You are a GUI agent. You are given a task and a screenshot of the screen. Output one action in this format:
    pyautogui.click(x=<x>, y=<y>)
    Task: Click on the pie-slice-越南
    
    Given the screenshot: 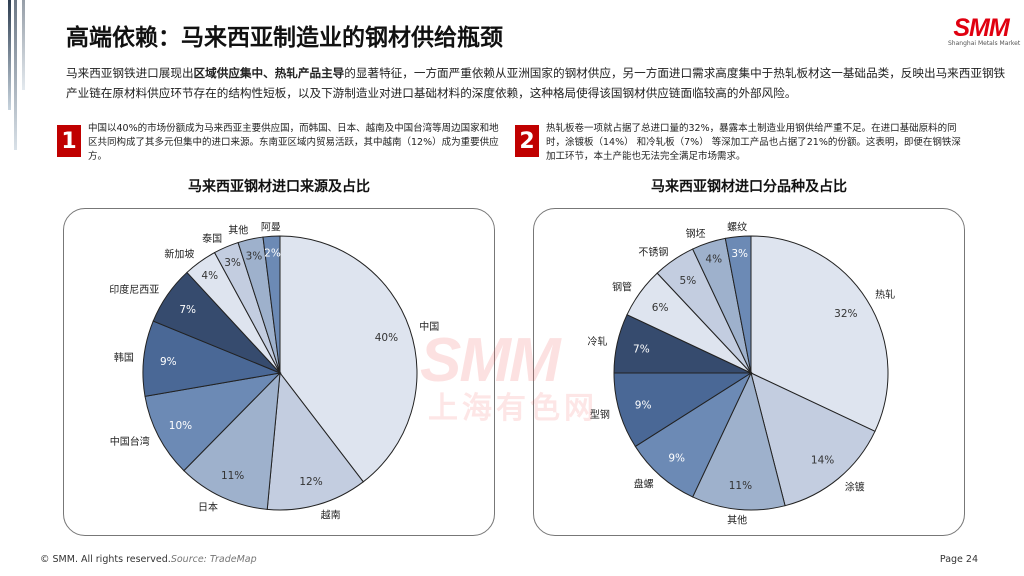 What is the action you would take?
    pyautogui.click(x=315, y=441)
    